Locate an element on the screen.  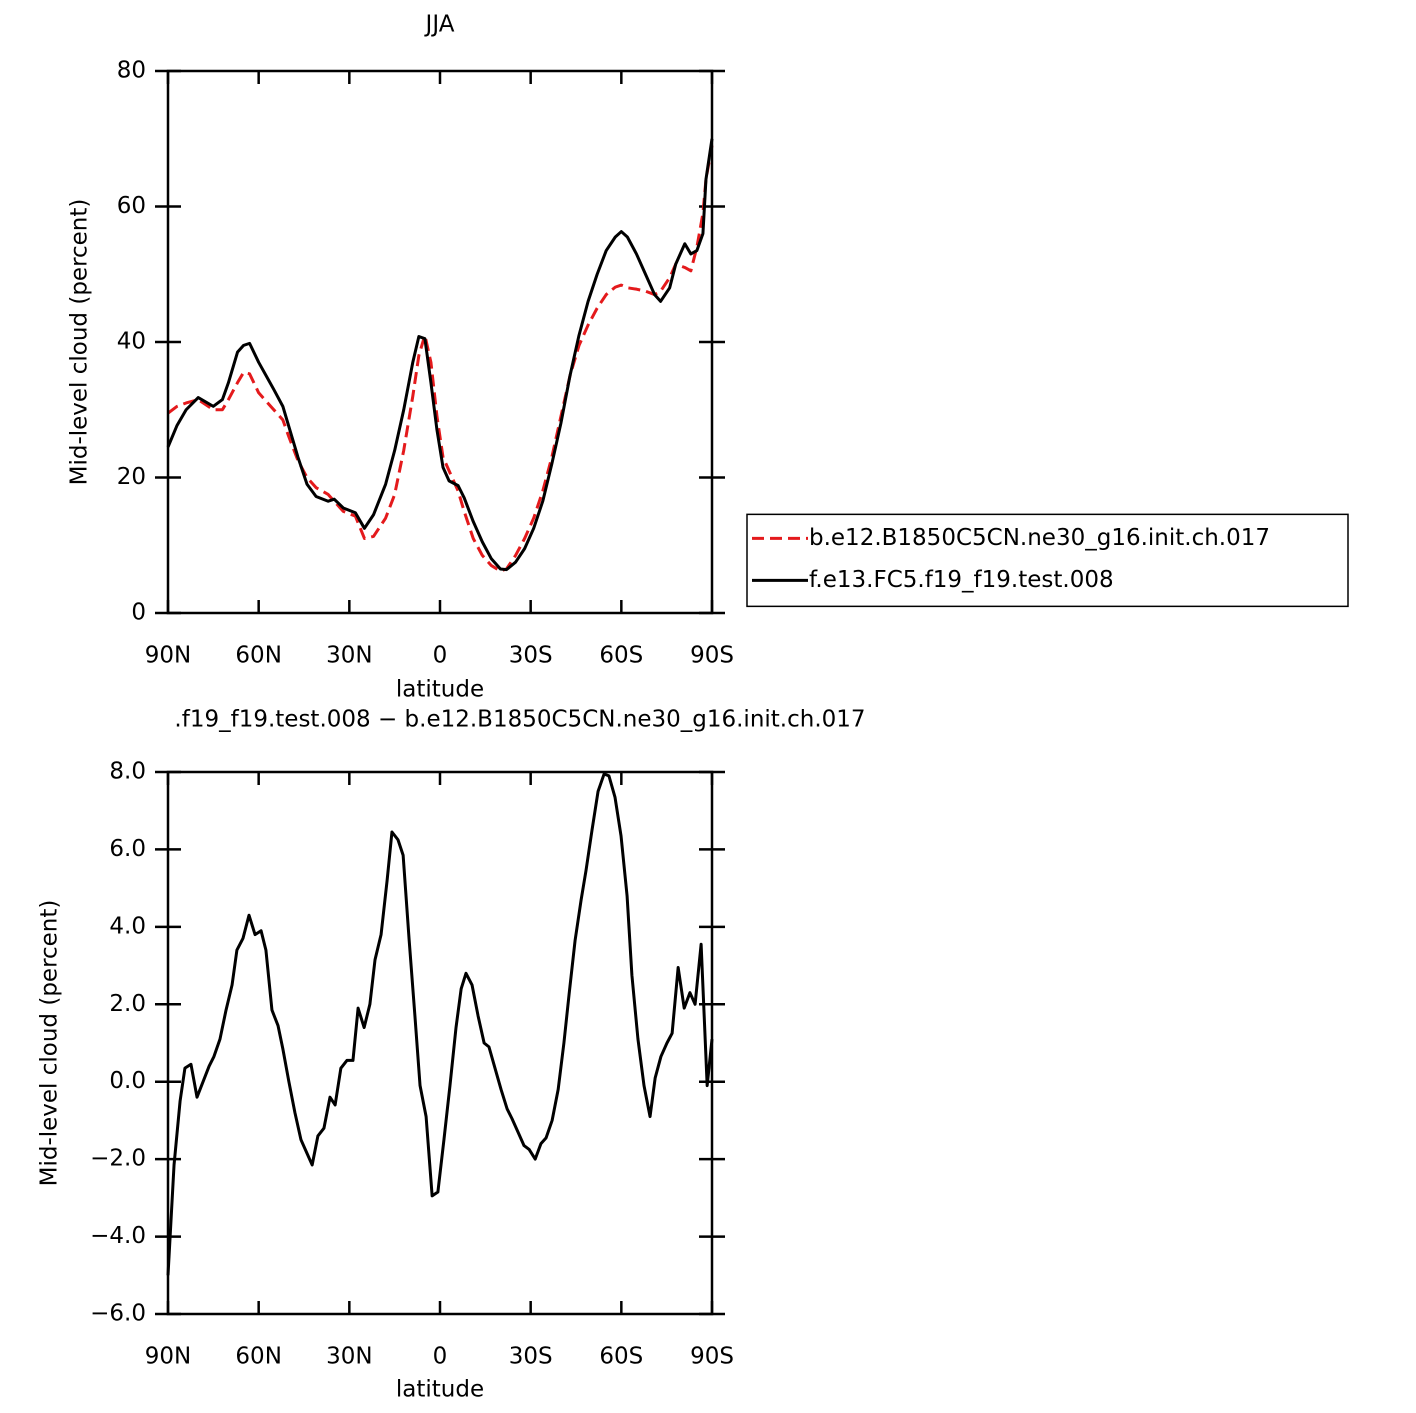
y-tick-label: −6.0 is located at coordinates (118, 1314).